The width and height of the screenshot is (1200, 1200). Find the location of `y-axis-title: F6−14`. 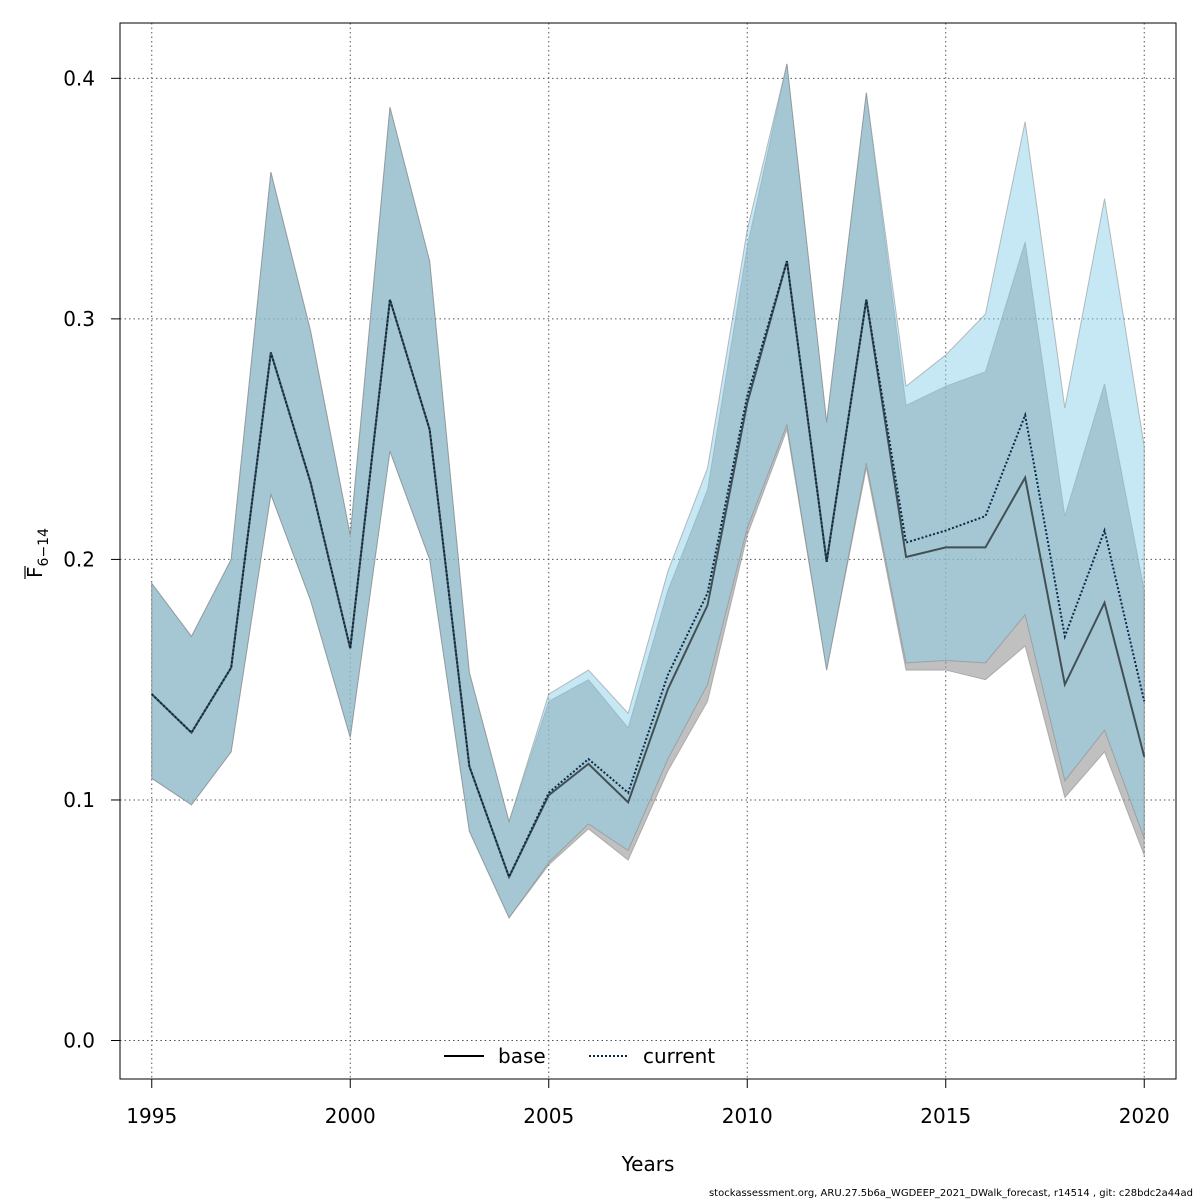

y-axis-title: F6−14 is located at coordinates (37, 553).